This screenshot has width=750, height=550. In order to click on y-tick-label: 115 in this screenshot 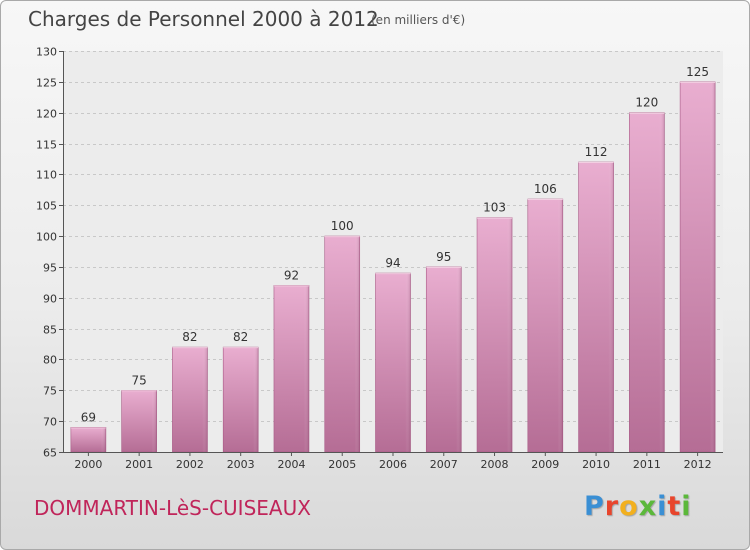, I will do `click(46, 145)`.